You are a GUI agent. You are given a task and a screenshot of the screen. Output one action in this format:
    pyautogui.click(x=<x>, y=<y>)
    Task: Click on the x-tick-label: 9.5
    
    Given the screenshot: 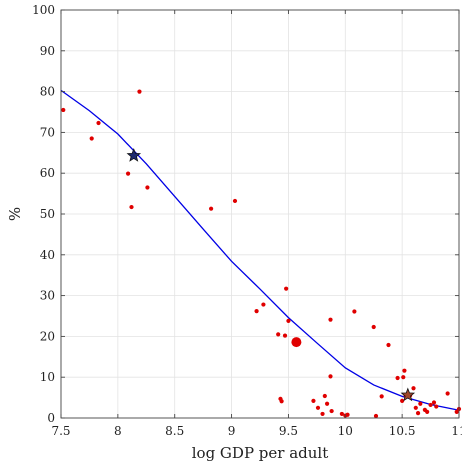 What is the action you would take?
    pyautogui.click(x=288, y=431)
    